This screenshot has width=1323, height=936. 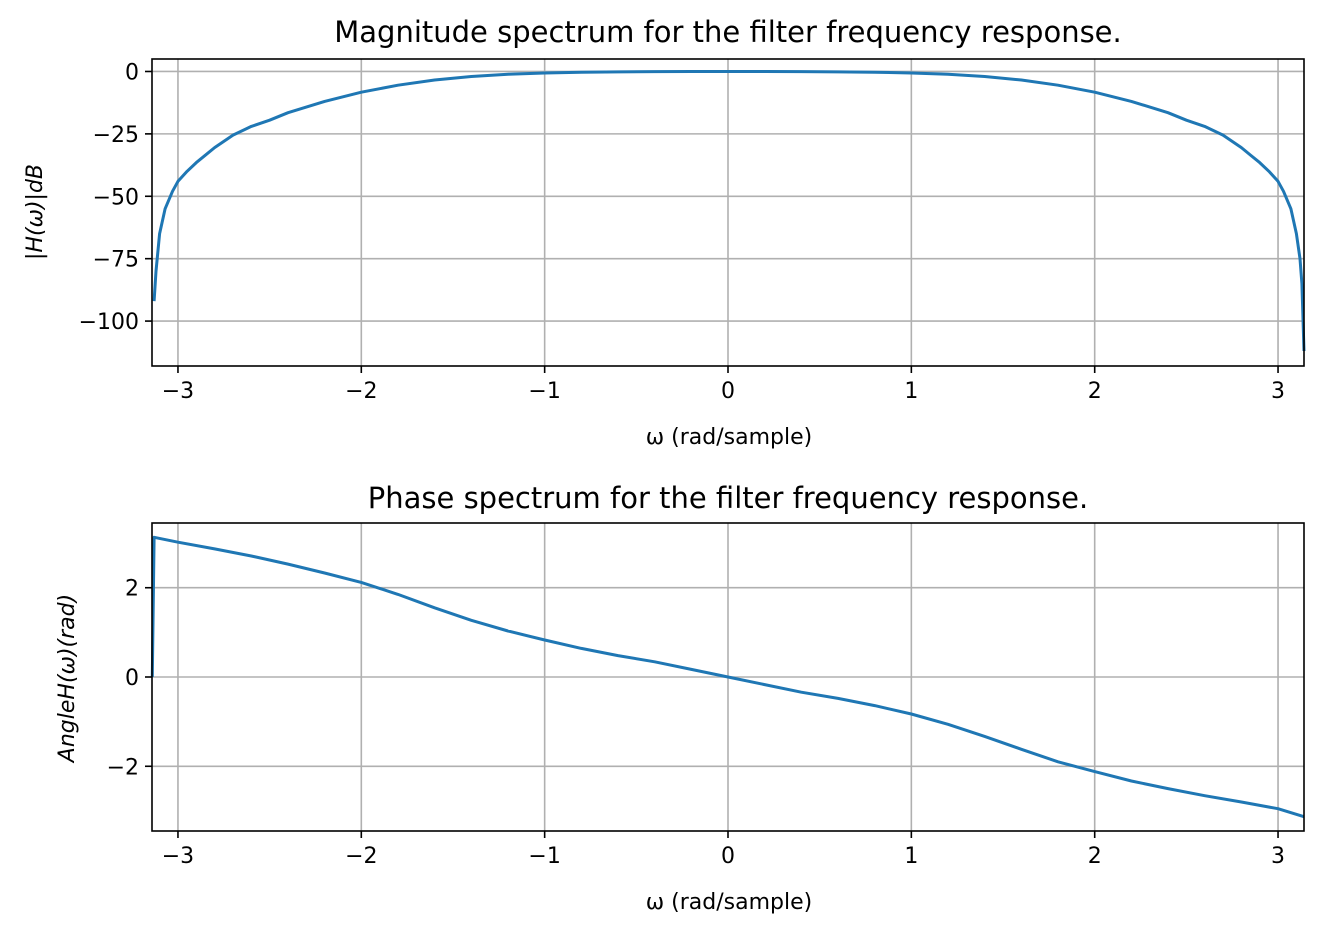 What do you see at coordinates (67, 679) in the screenshot?
I see `phase-ylabel: AngleH(ω)(rad)` at bounding box center [67, 679].